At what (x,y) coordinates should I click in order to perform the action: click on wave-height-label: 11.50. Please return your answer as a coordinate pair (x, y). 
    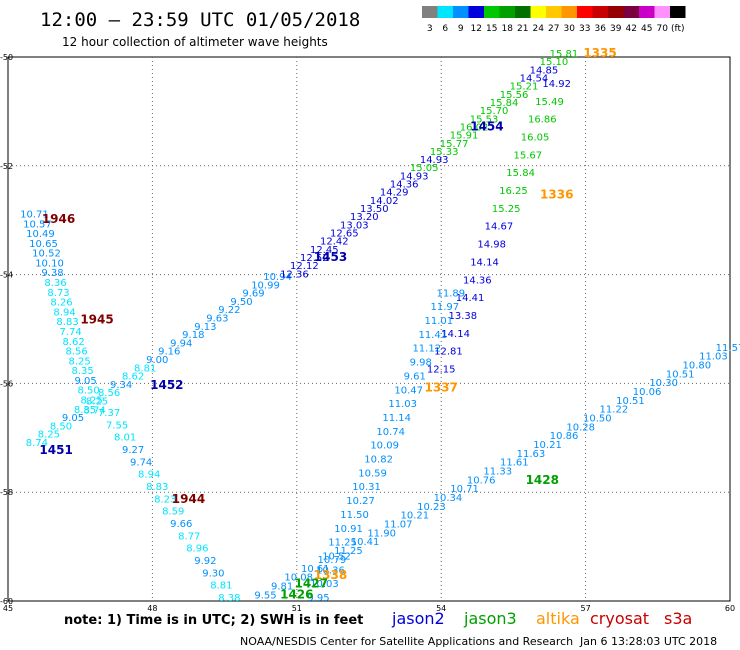
    Looking at the image, I should click on (354, 515).